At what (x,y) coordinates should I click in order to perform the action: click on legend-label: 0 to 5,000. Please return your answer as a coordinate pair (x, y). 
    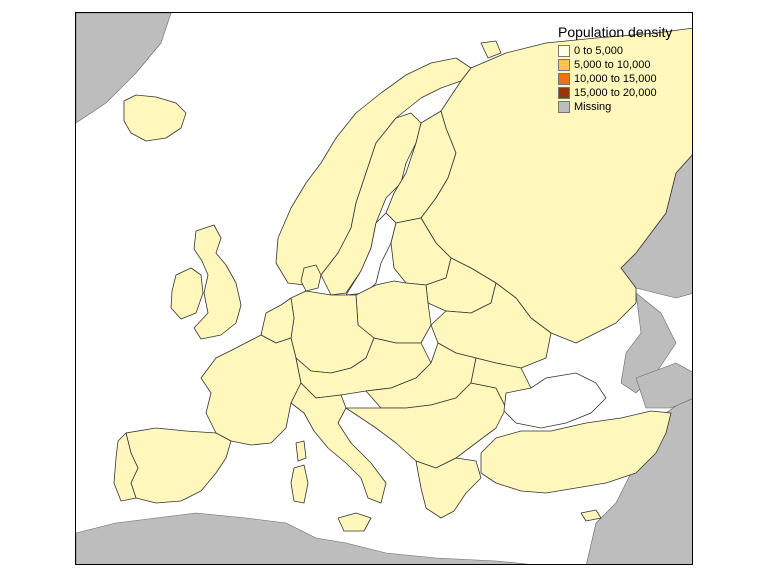
    Looking at the image, I should click on (598, 51).